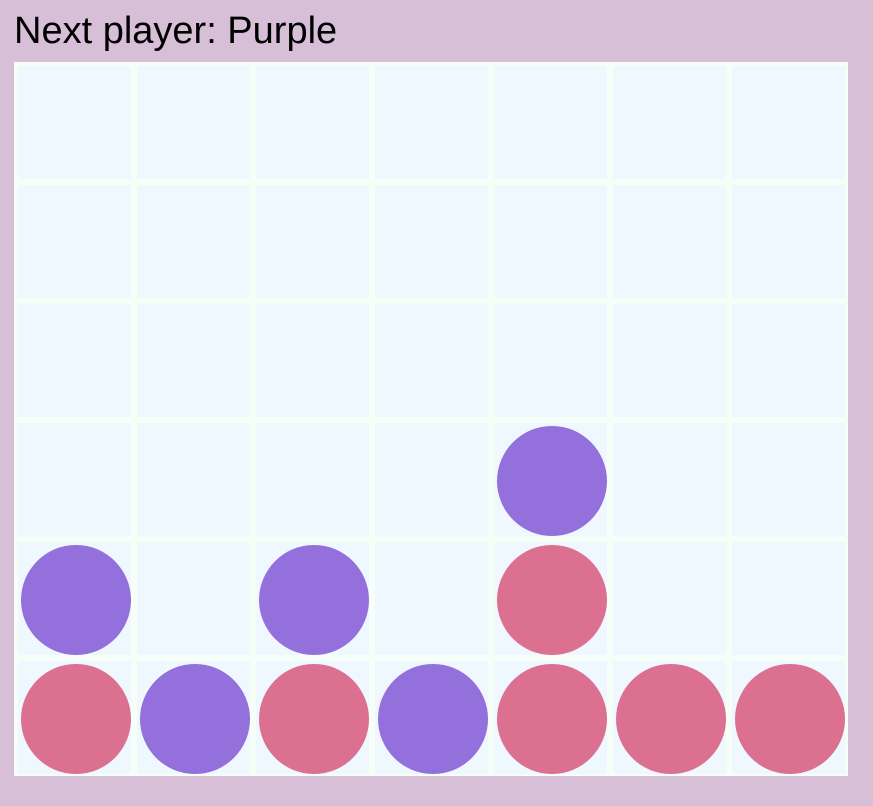 The width and height of the screenshot is (873, 806). Describe the element at coordinates (176, 31) in the screenshot. I see `next-player-status: Next player: Purple` at that location.